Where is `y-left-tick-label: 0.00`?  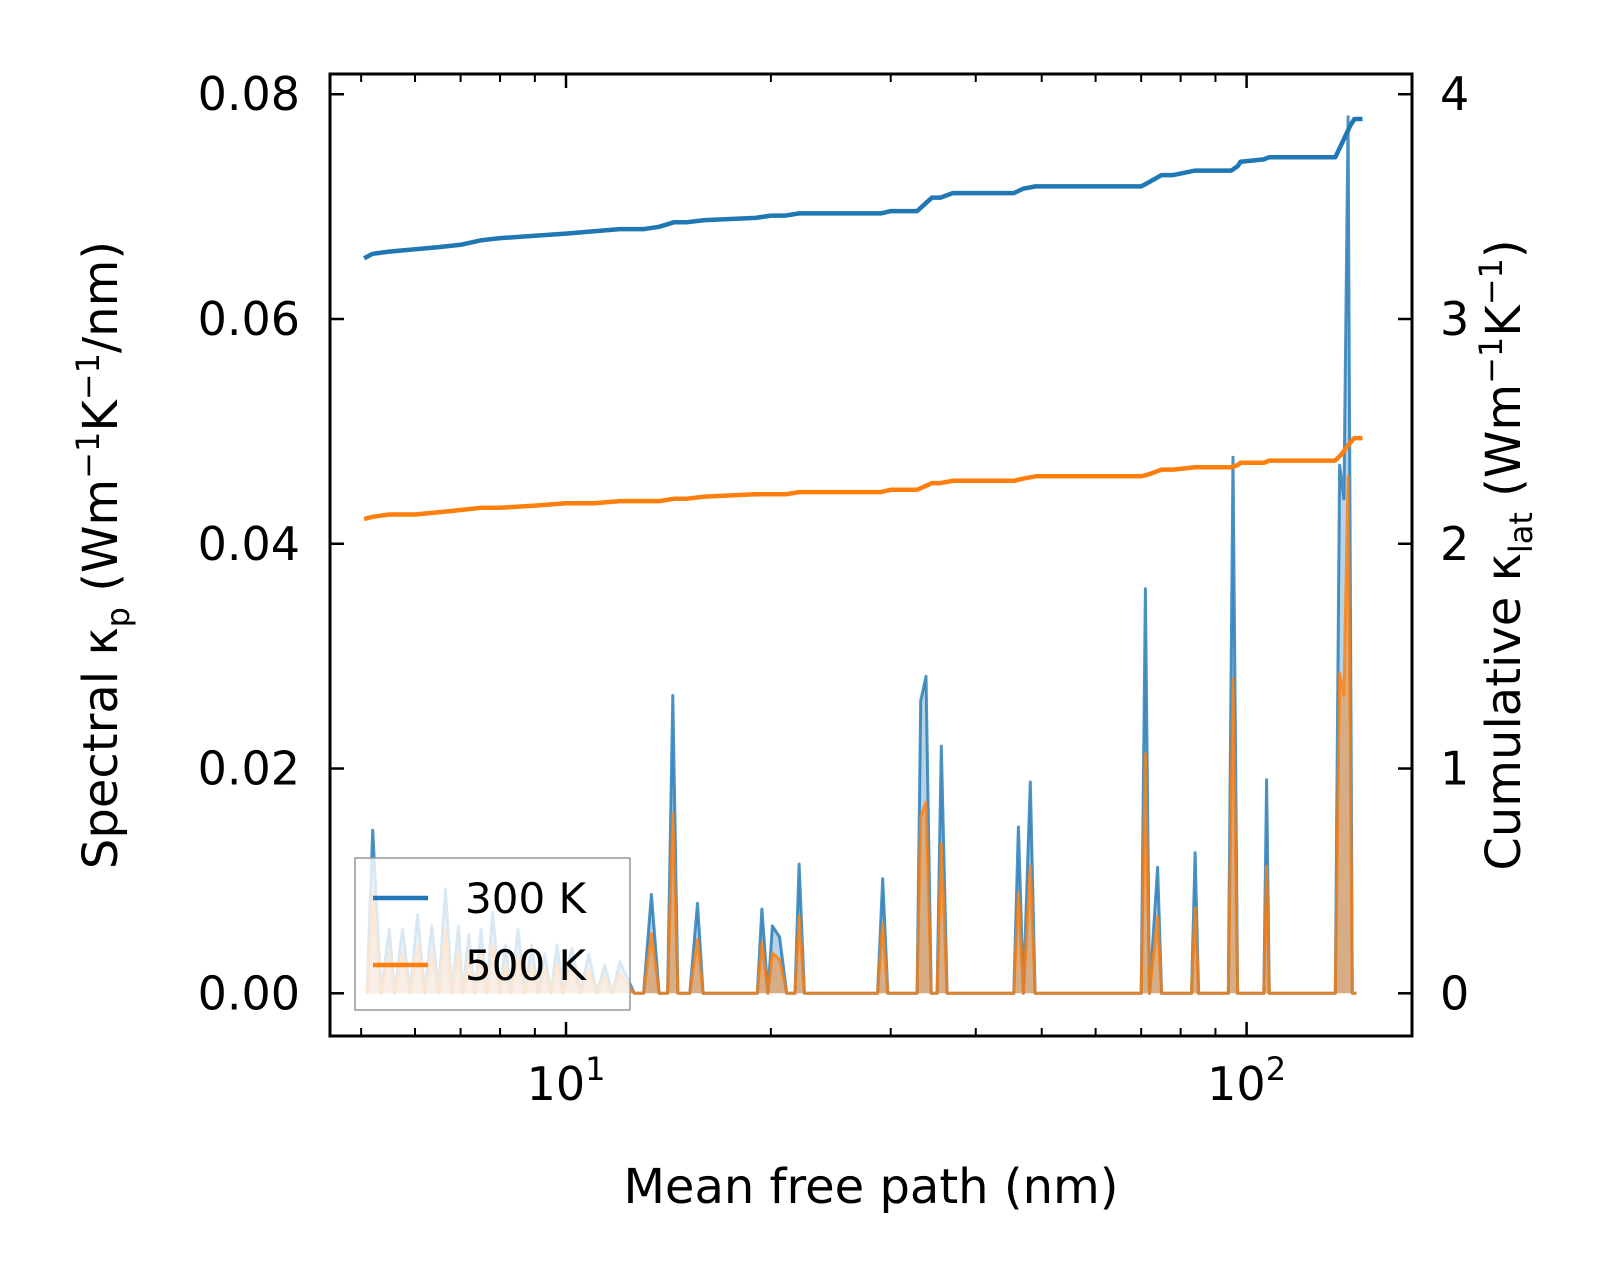
y-left-tick-label: 0.00 is located at coordinates (249, 993).